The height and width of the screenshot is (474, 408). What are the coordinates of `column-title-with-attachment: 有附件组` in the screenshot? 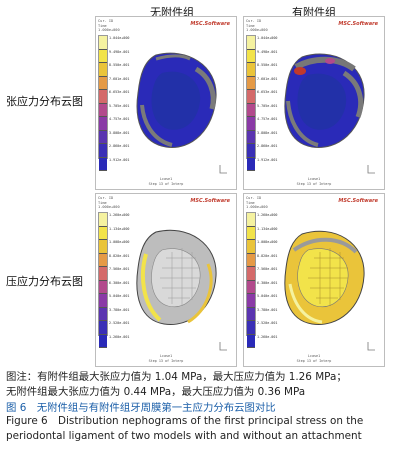 It's located at (314, 12).